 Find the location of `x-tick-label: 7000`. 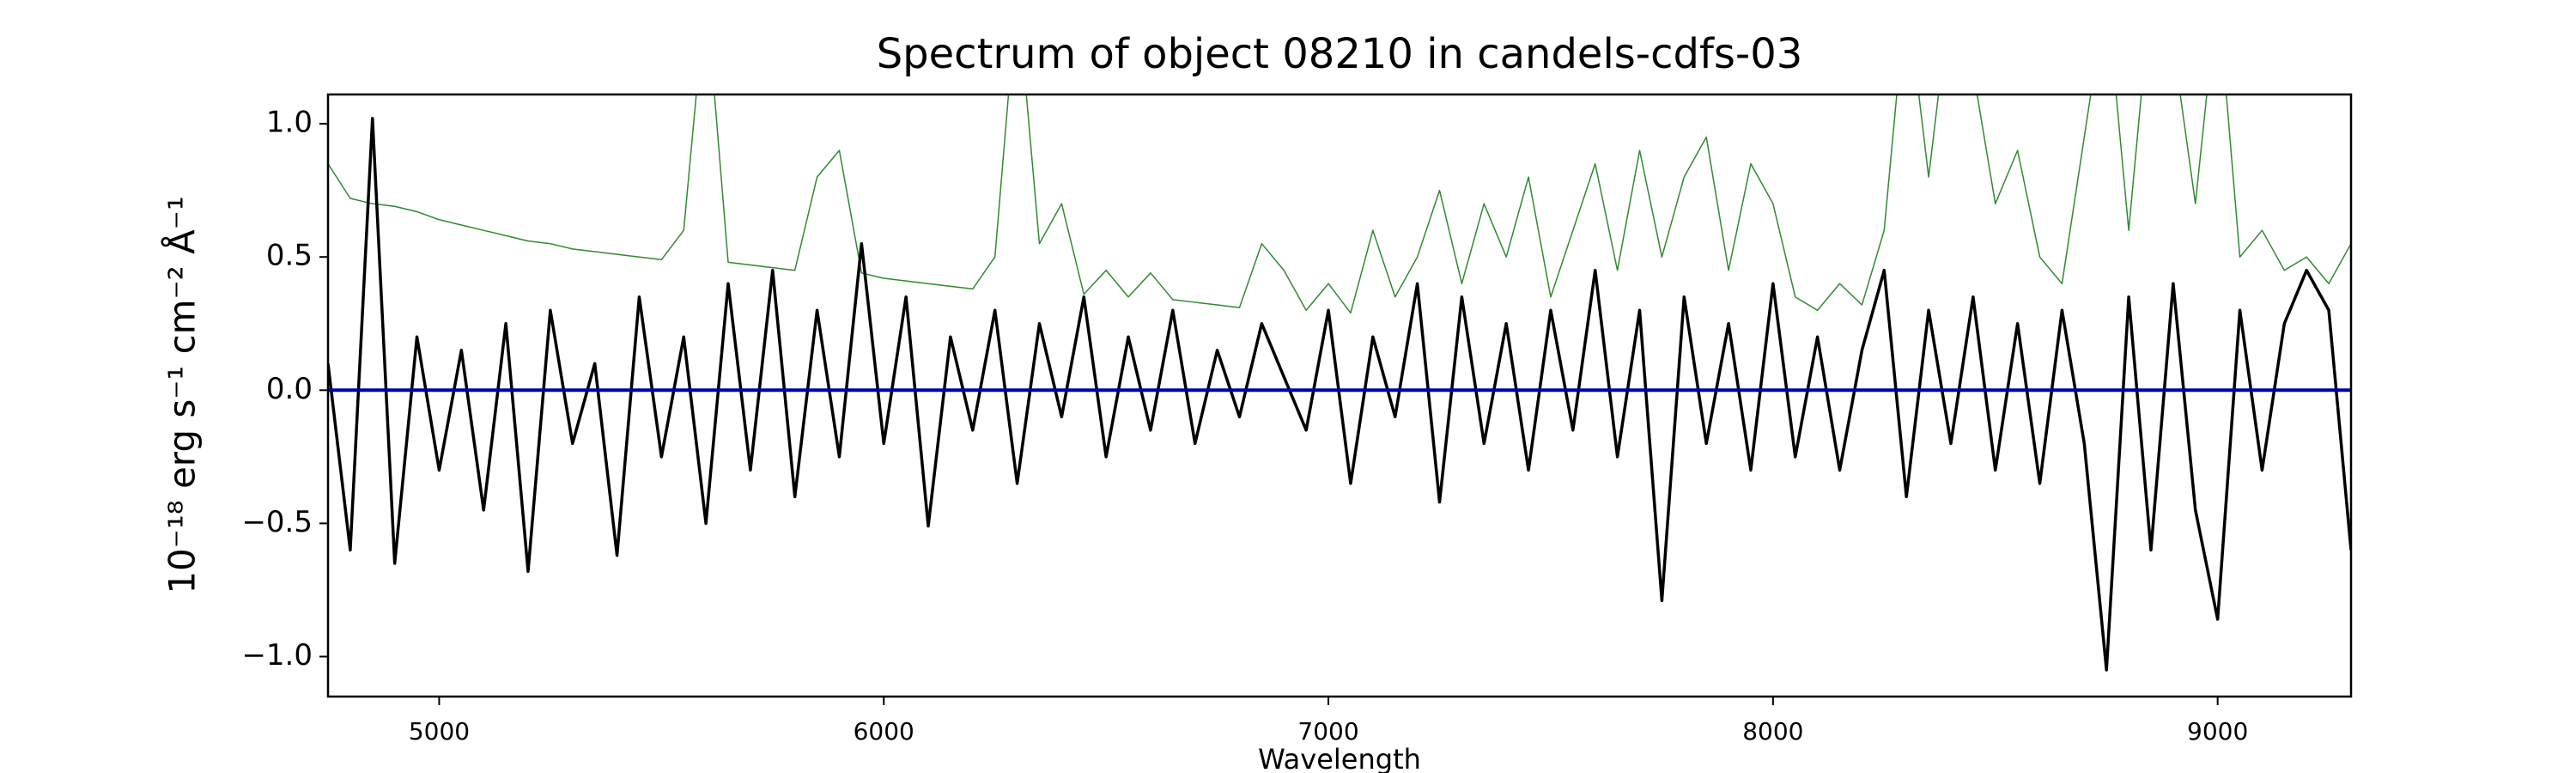

x-tick-label: 7000 is located at coordinates (1327, 731).